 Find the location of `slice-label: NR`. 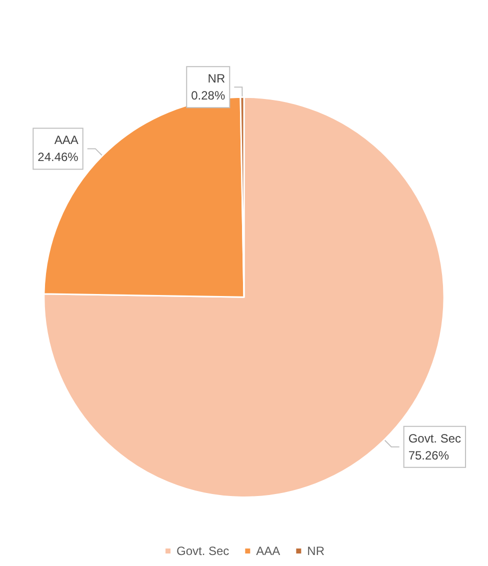

slice-label: NR is located at coordinates (217, 79).